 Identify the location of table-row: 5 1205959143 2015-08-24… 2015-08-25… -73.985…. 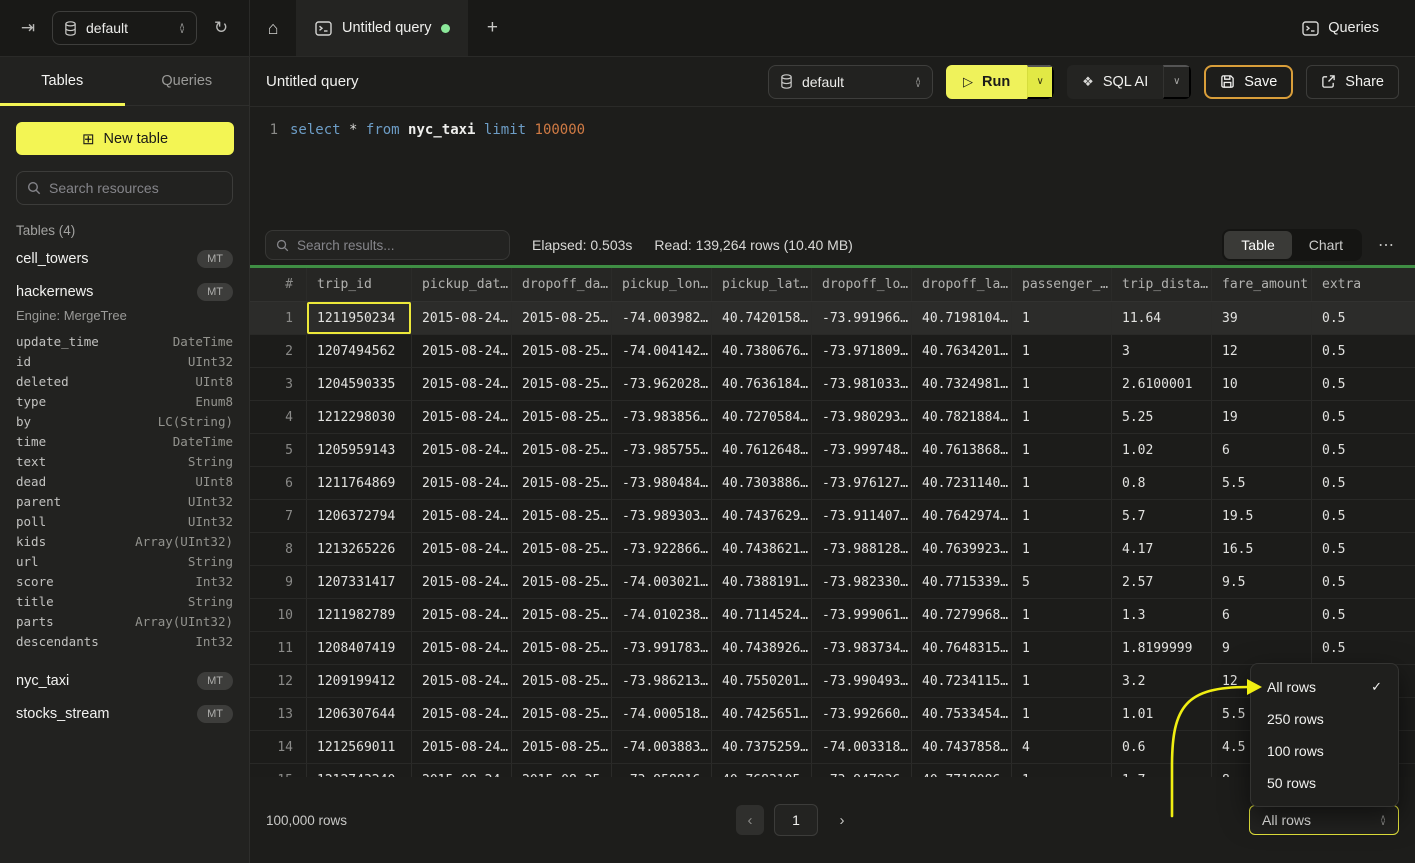
(832, 450).